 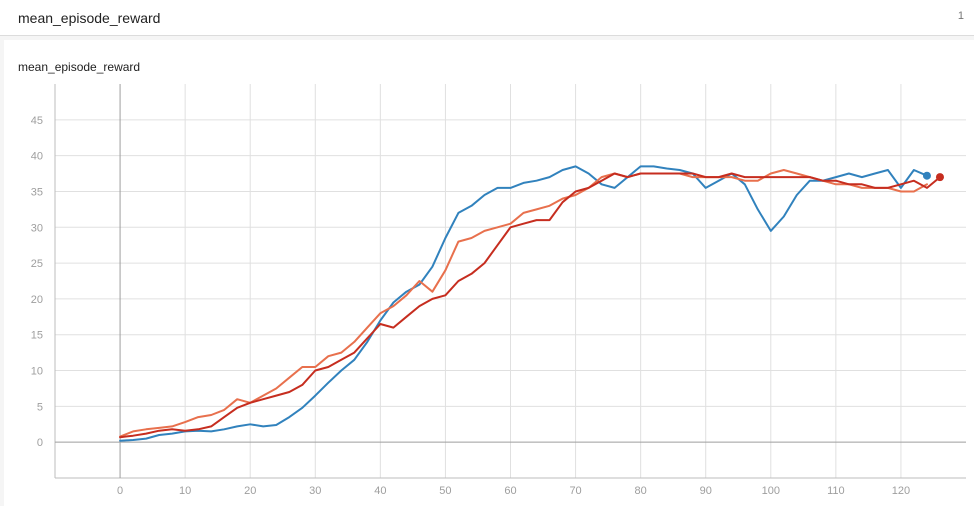 I want to click on run-count-badge: 1, so click(x=960, y=16).